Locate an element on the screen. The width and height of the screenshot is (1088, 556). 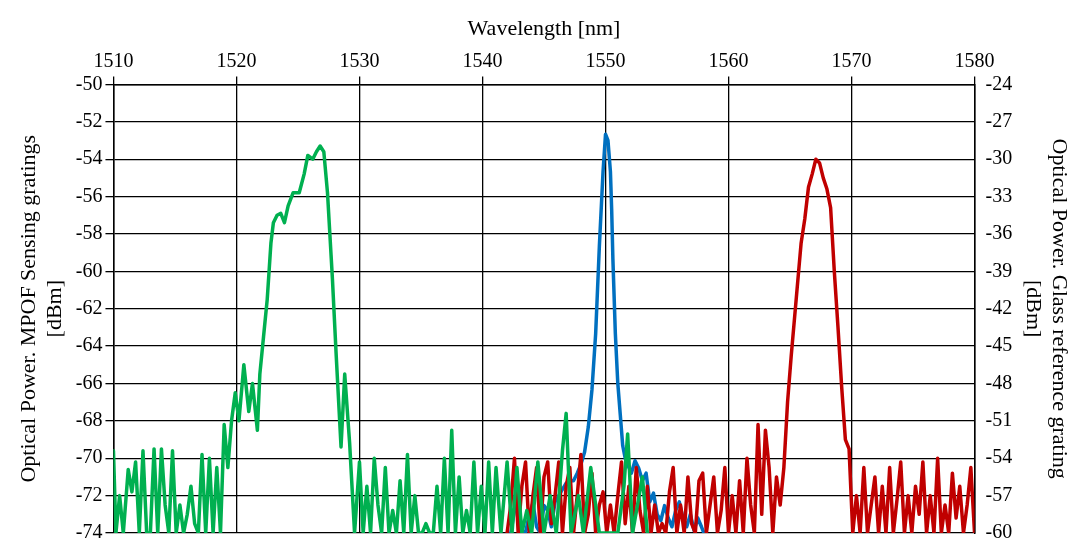
y2-tick-label: -27 is located at coordinates (999, 120).